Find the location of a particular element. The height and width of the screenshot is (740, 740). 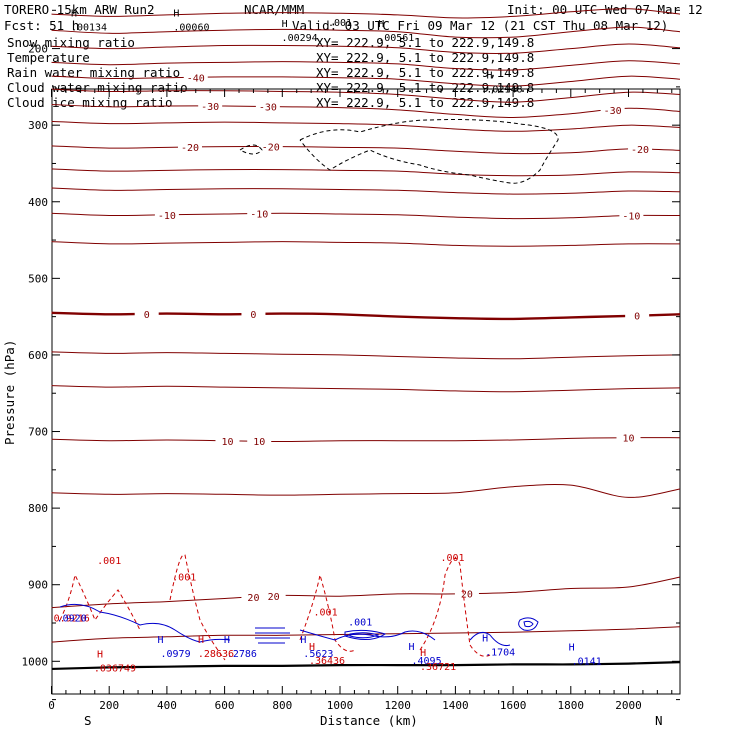

x-tick-label: 200 is located at coordinates (109, 705).